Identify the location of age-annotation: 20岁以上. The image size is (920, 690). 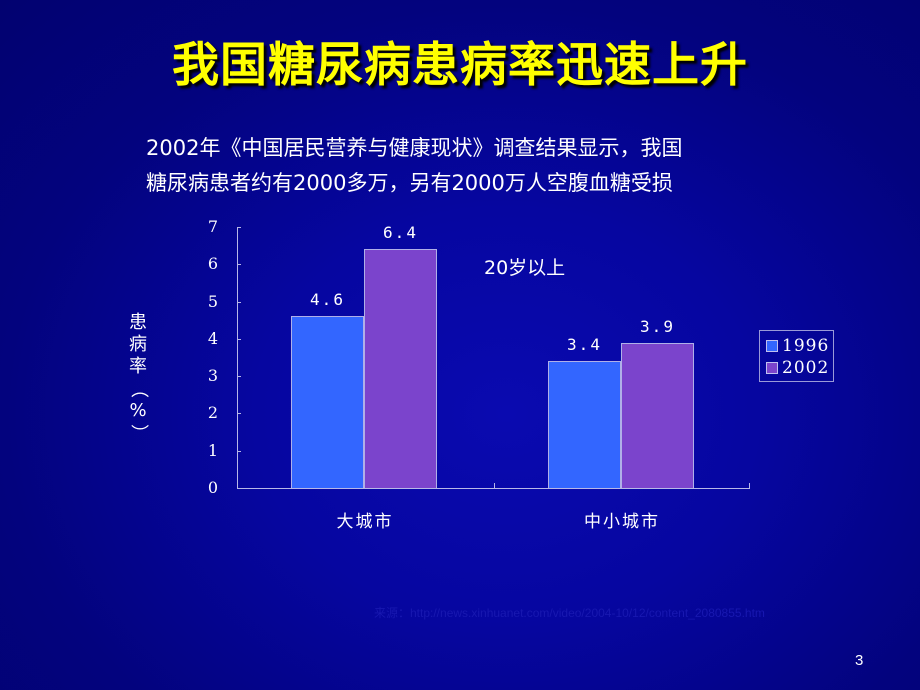
(525, 268).